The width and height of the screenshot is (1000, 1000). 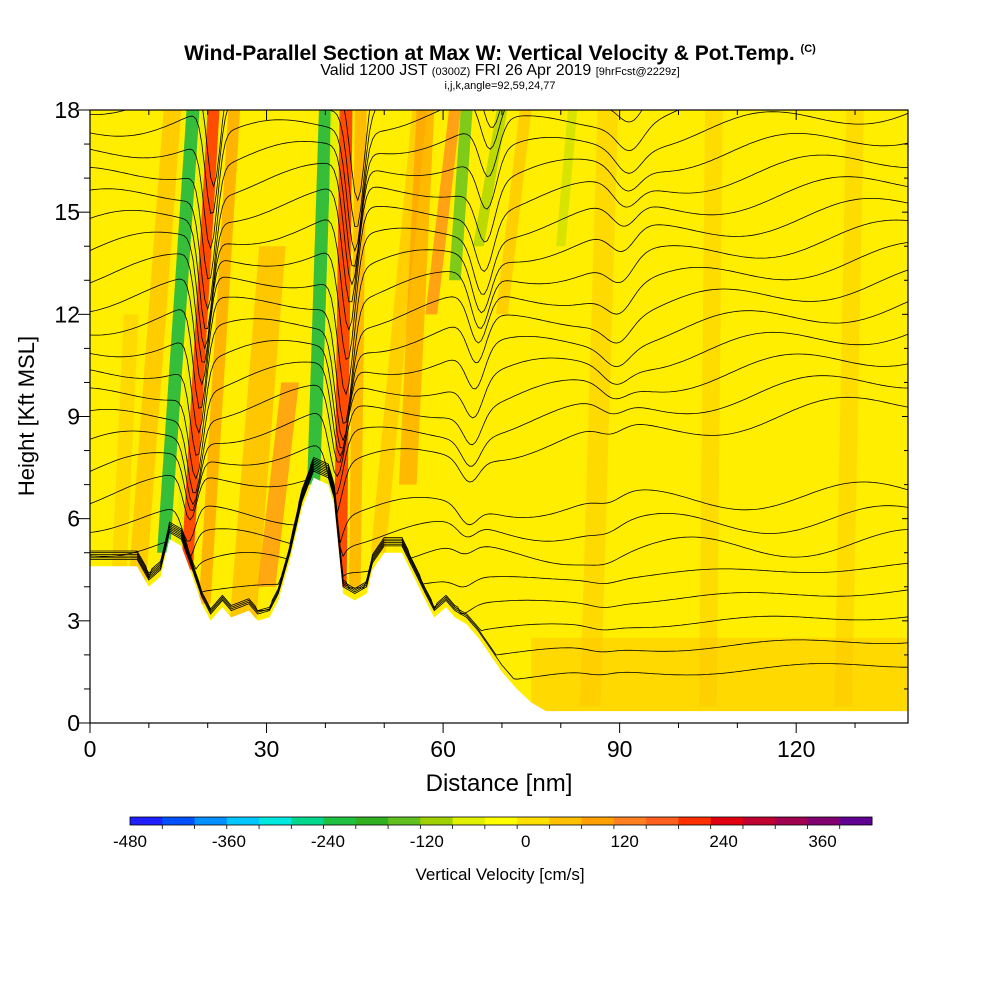 What do you see at coordinates (427, 841) in the screenshot?
I see `colorbar-label--120: -120` at bounding box center [427, 841].